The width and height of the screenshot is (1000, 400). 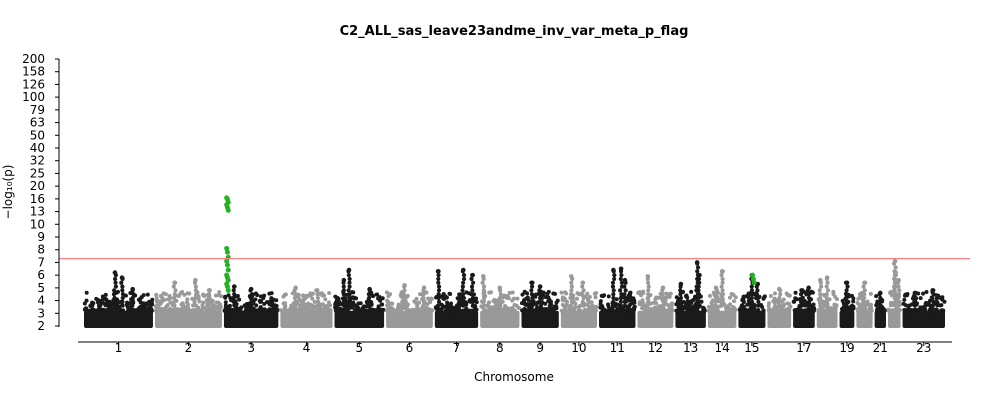 What do you see at coordinates (540, 348) in the screenshot?
I see `x-tick-label: 9` at bounding box center [540, 348].